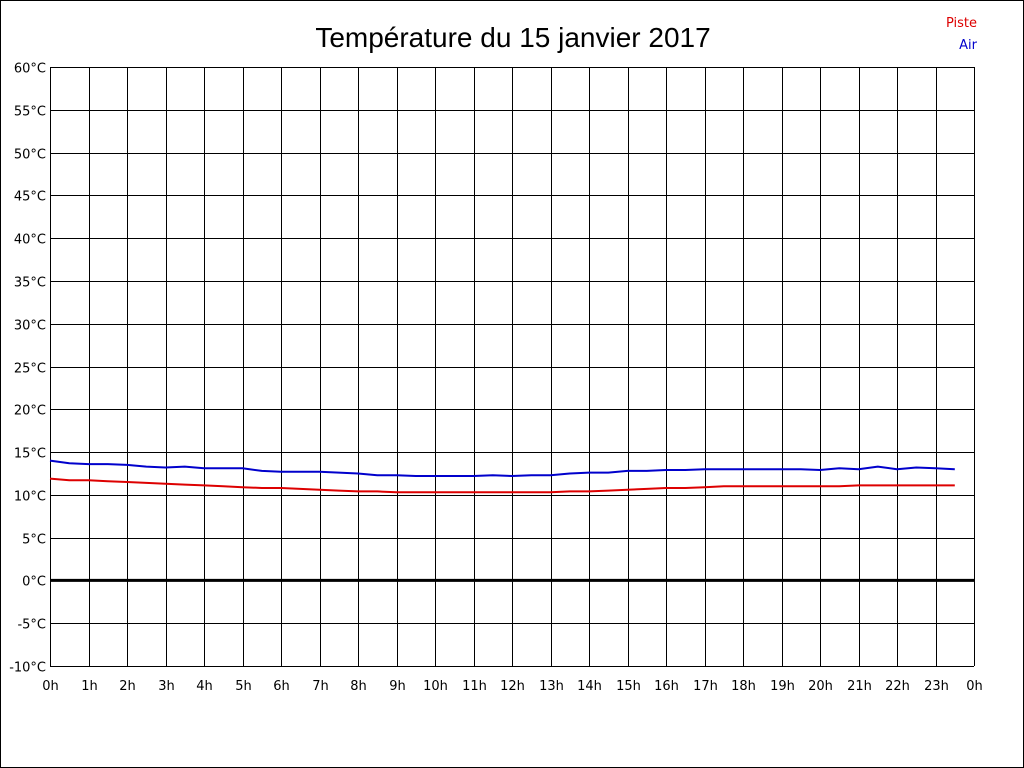  I want to click on y-tick-label: 35°C, so click(30, 283).